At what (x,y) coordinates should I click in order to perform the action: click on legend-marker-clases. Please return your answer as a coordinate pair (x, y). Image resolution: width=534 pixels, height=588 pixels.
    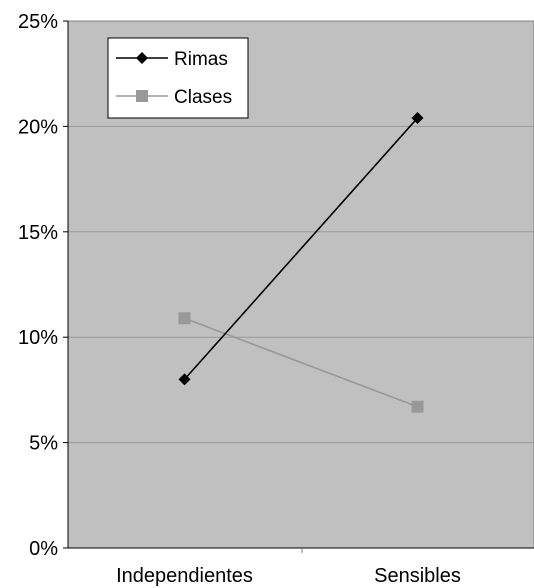
    Looking at the image, I should click on (142, 96).